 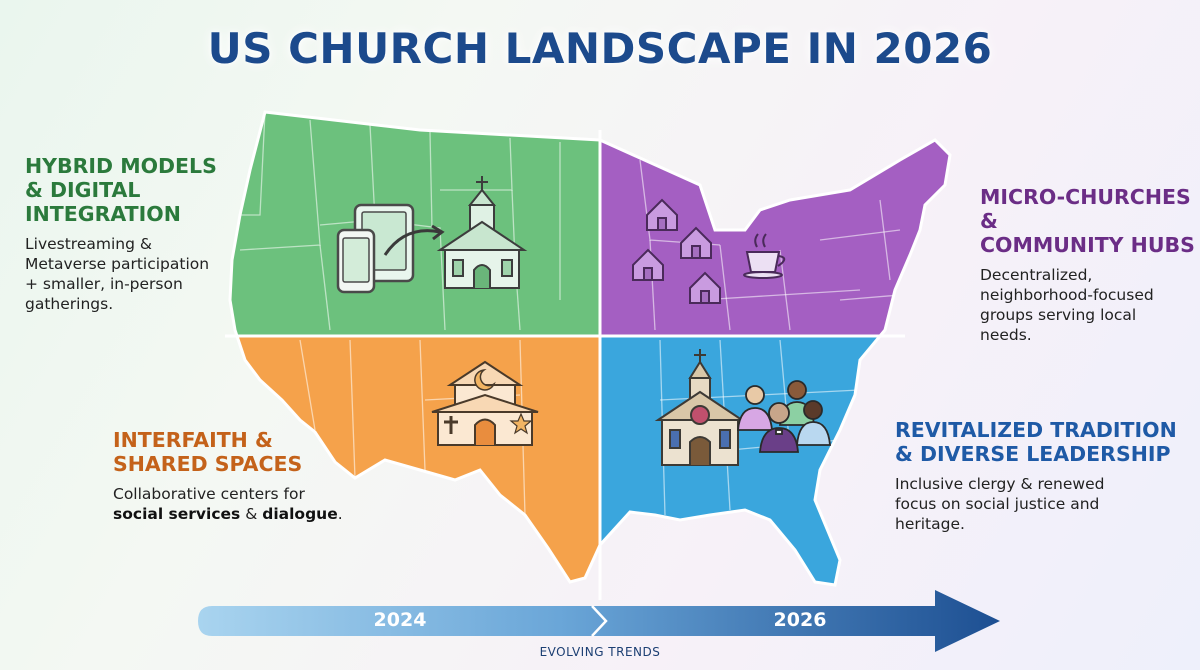 What do you see at coordinates (209, 494) in the screenshot?
I see `description-line: Collaborative centers for` at bounding box center [209, 494].